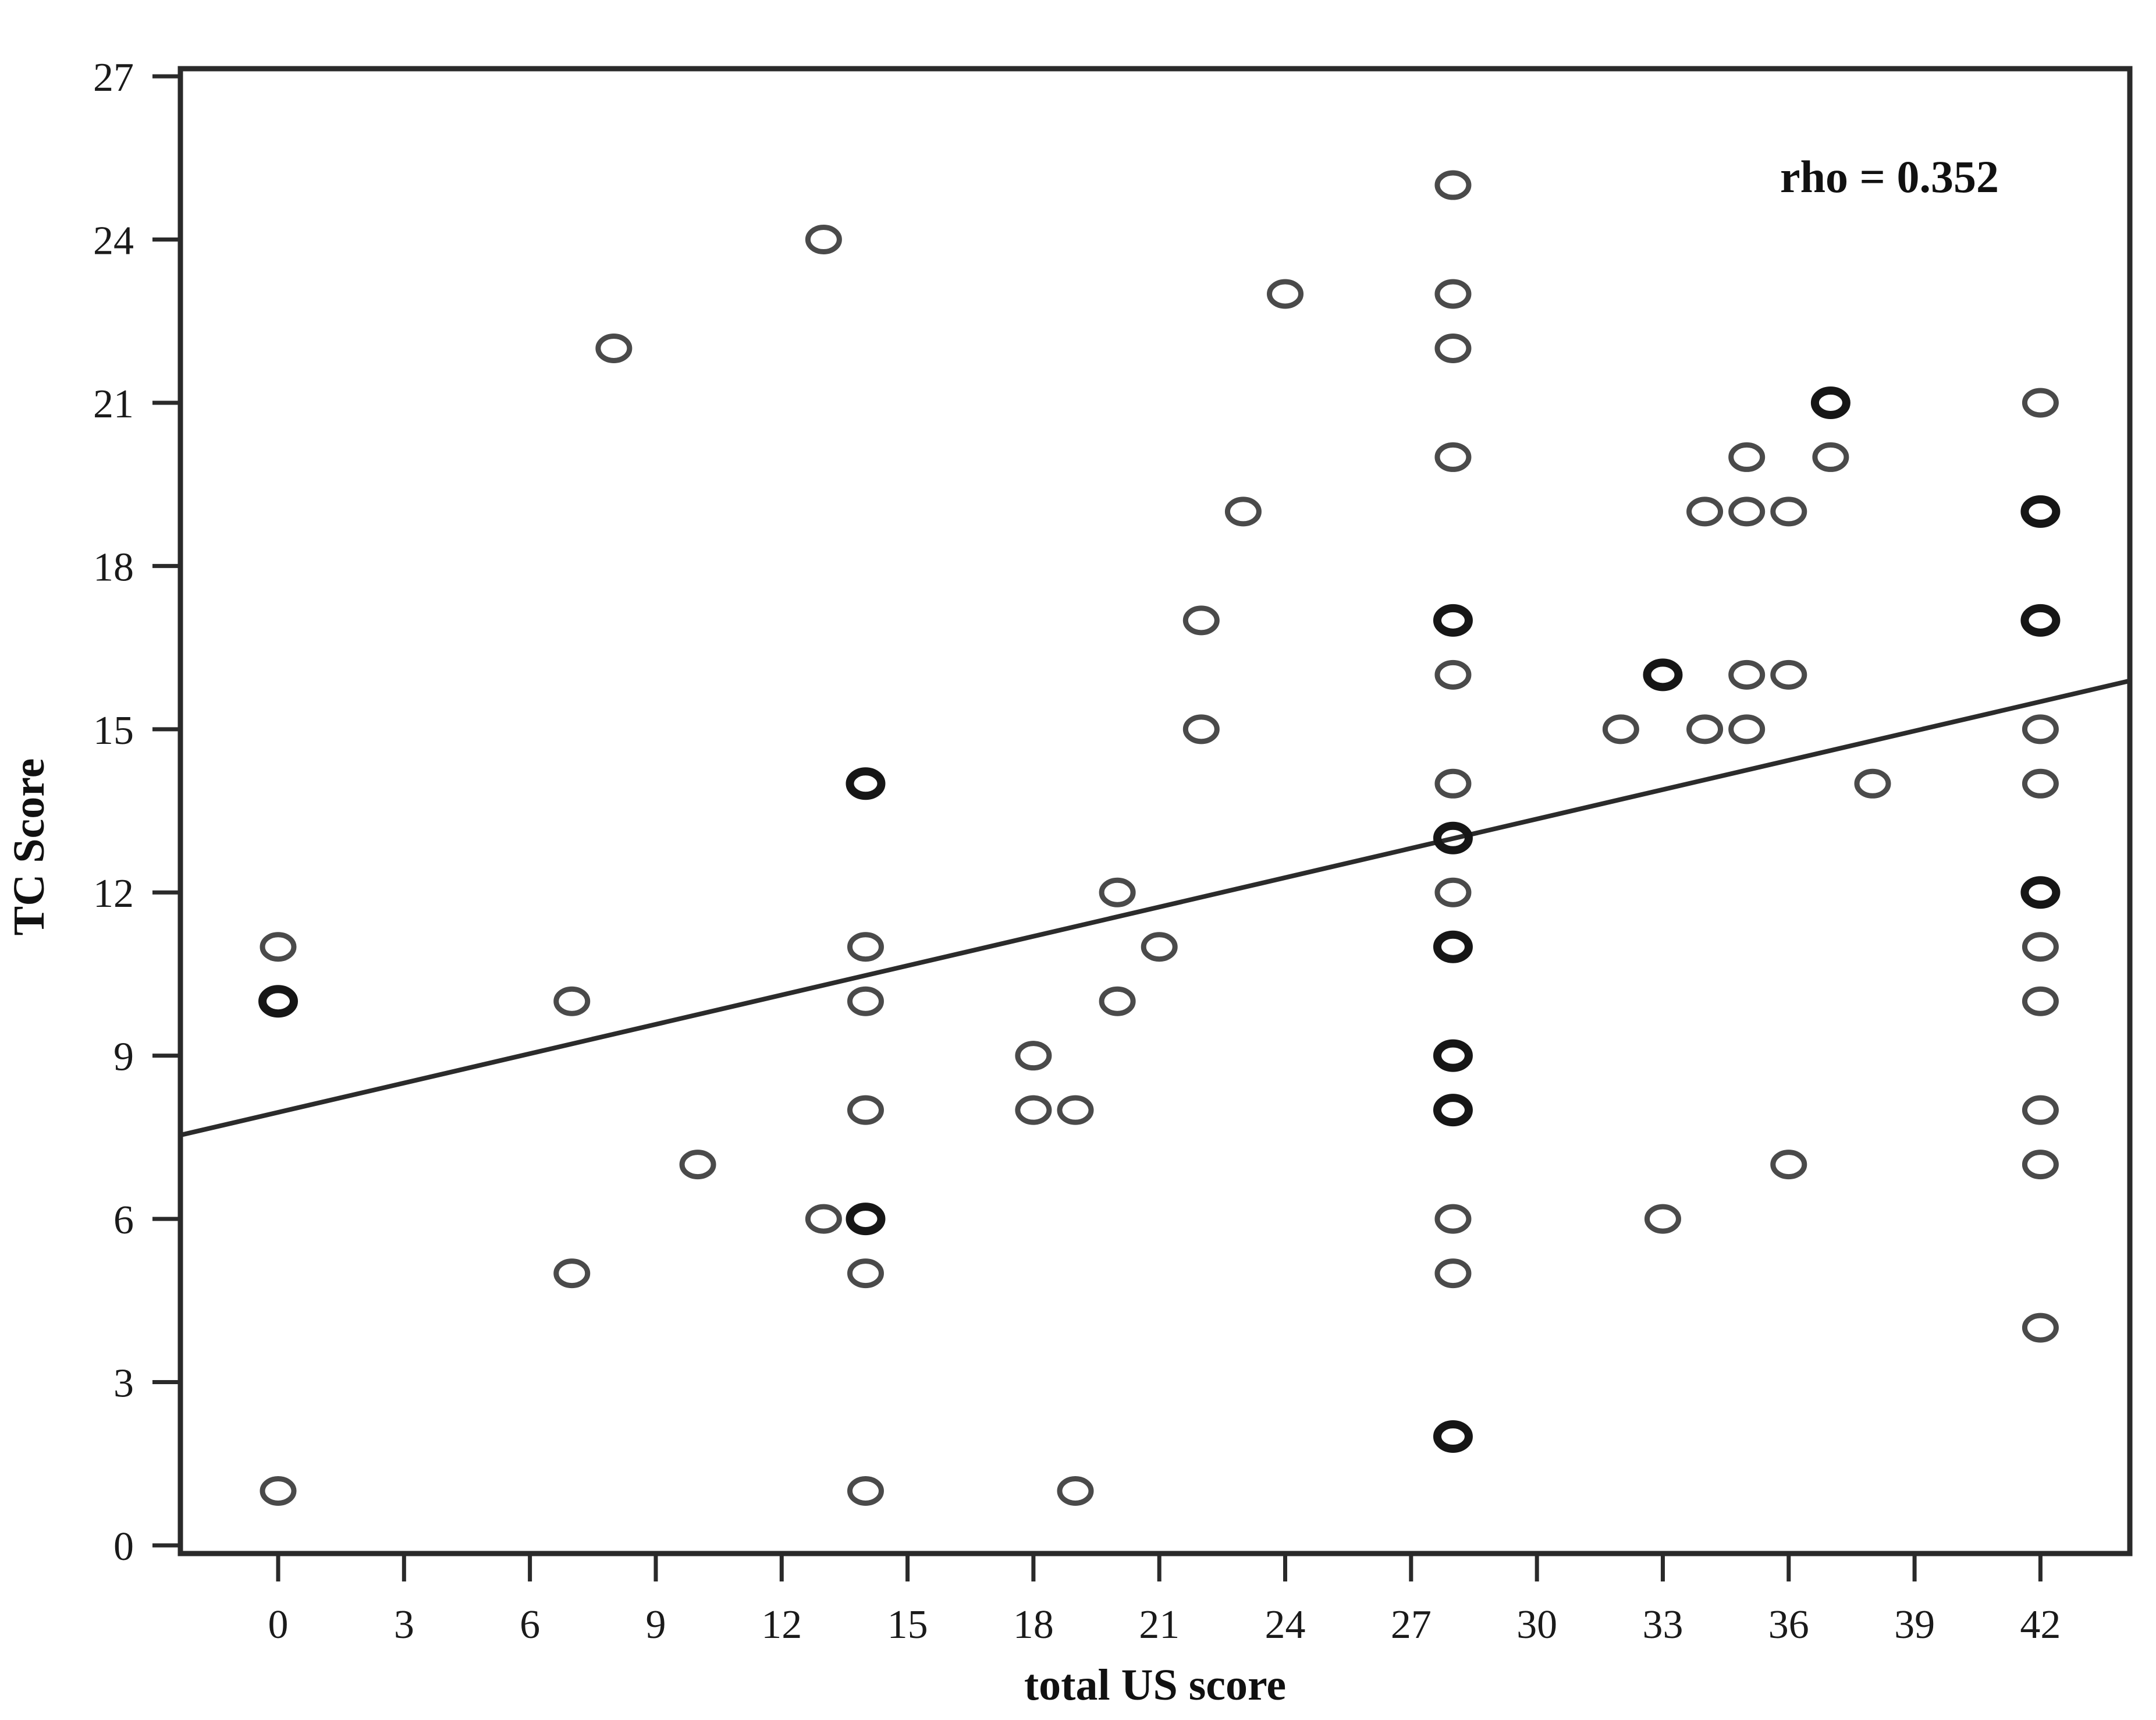  What do you see at coordinates (530, 1624) in the screenshot?
I see `x-tick-label: 6` at bounding box center [530, 1624].